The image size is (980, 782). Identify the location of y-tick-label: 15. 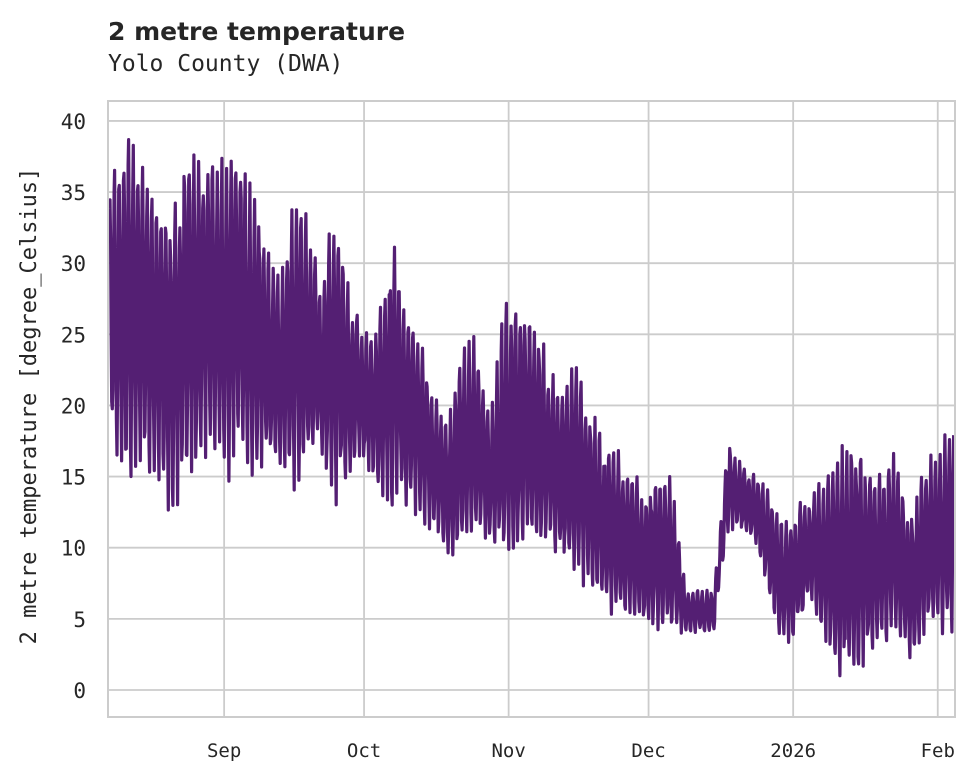
(73, 478).